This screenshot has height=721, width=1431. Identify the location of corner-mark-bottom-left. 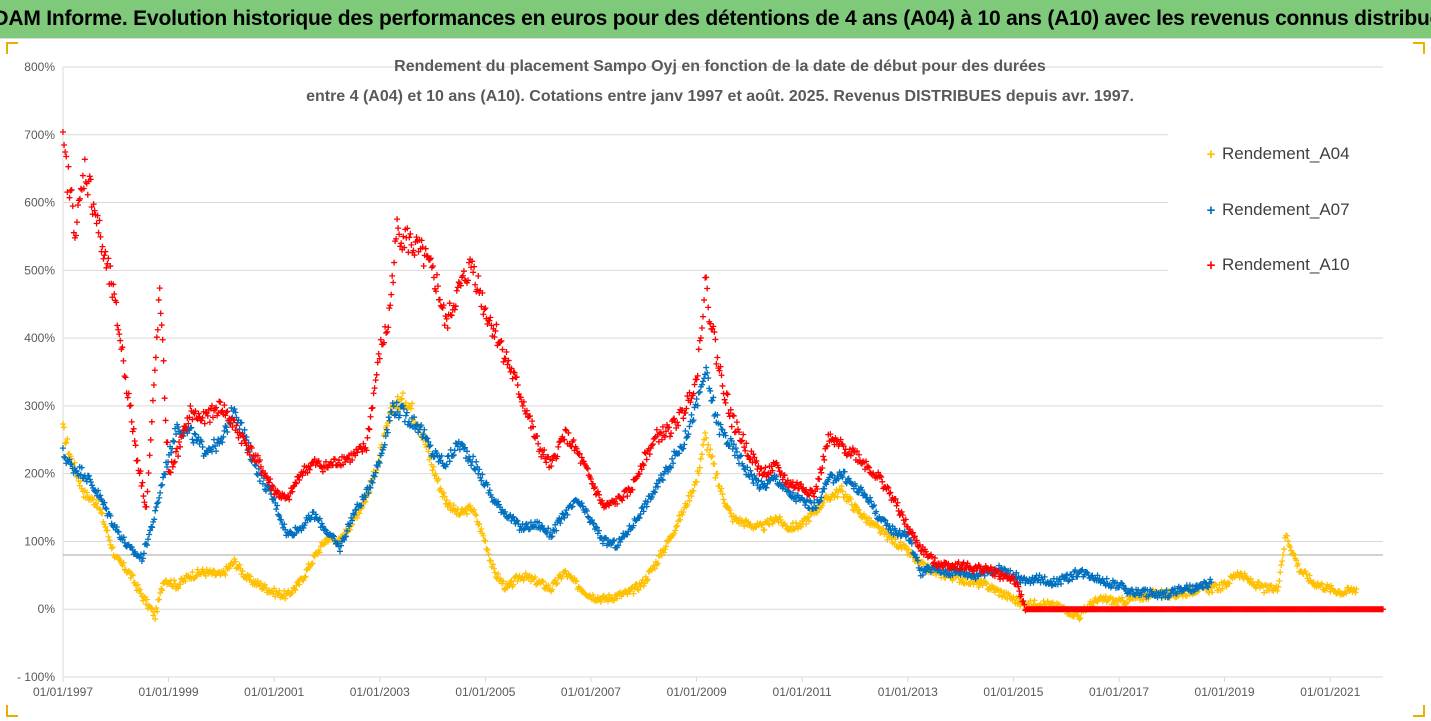
(12, 711).